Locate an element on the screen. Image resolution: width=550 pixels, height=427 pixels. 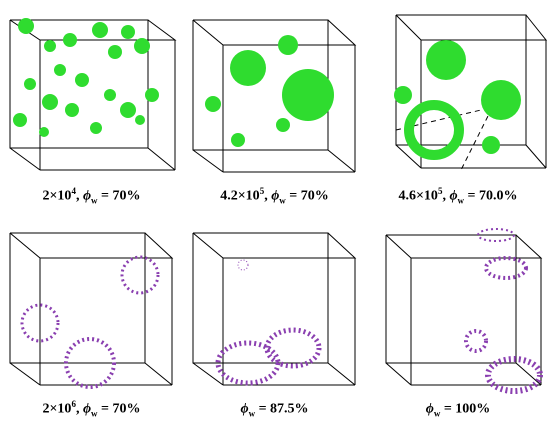
simulation-box-c is located at coordinates (471, 92).